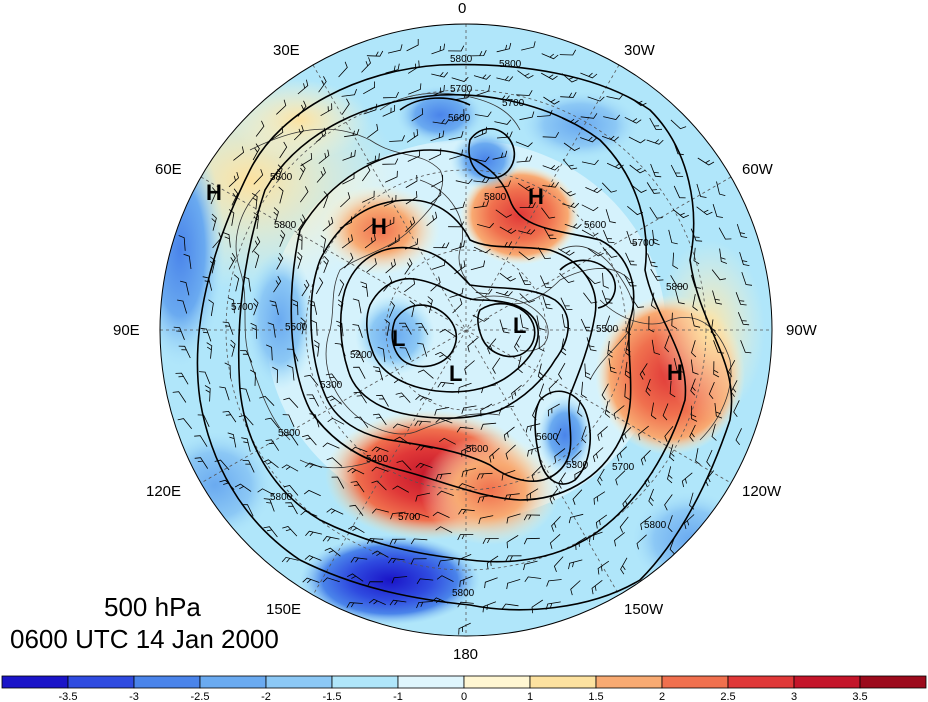  I want to click on colorbar-tick-label: 1, so click(530, 696).